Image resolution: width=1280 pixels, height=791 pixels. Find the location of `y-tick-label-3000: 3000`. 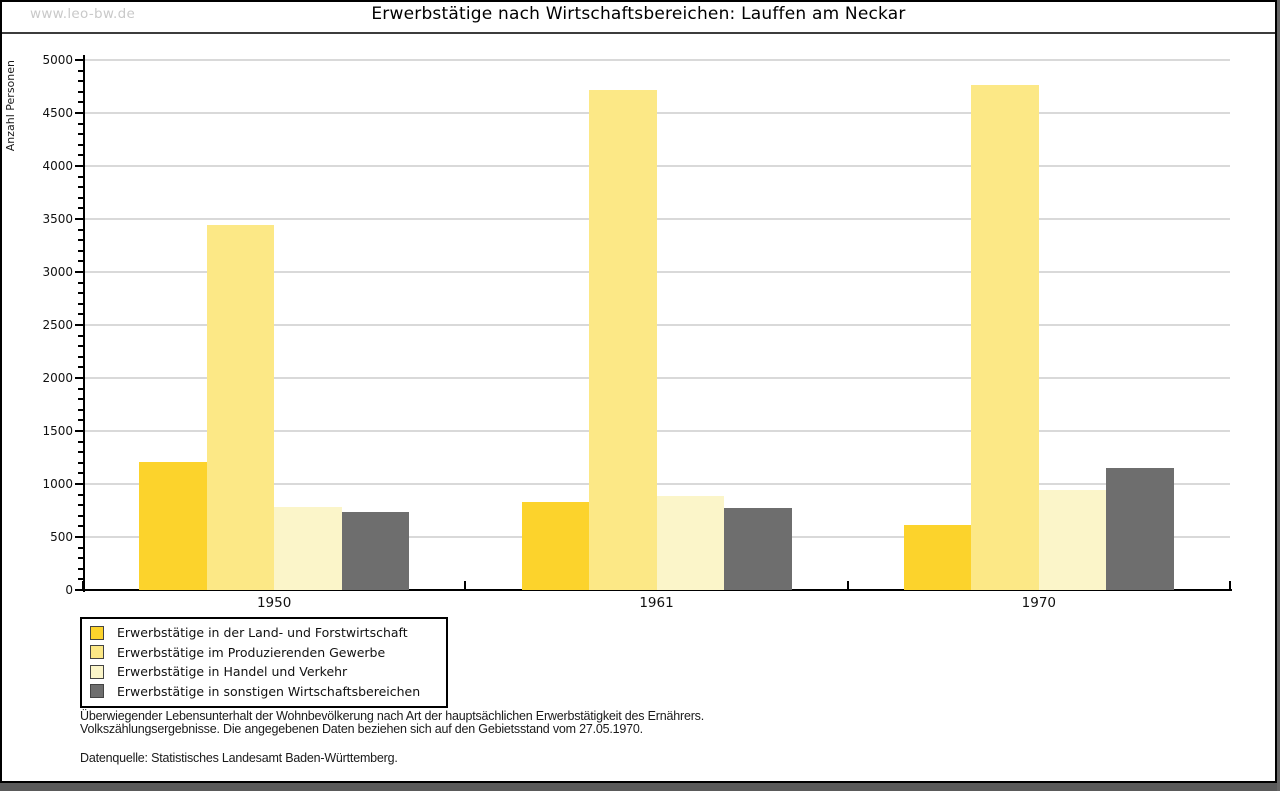

y-tick-label-3000: 3000 is located at coordinates (57, 272).